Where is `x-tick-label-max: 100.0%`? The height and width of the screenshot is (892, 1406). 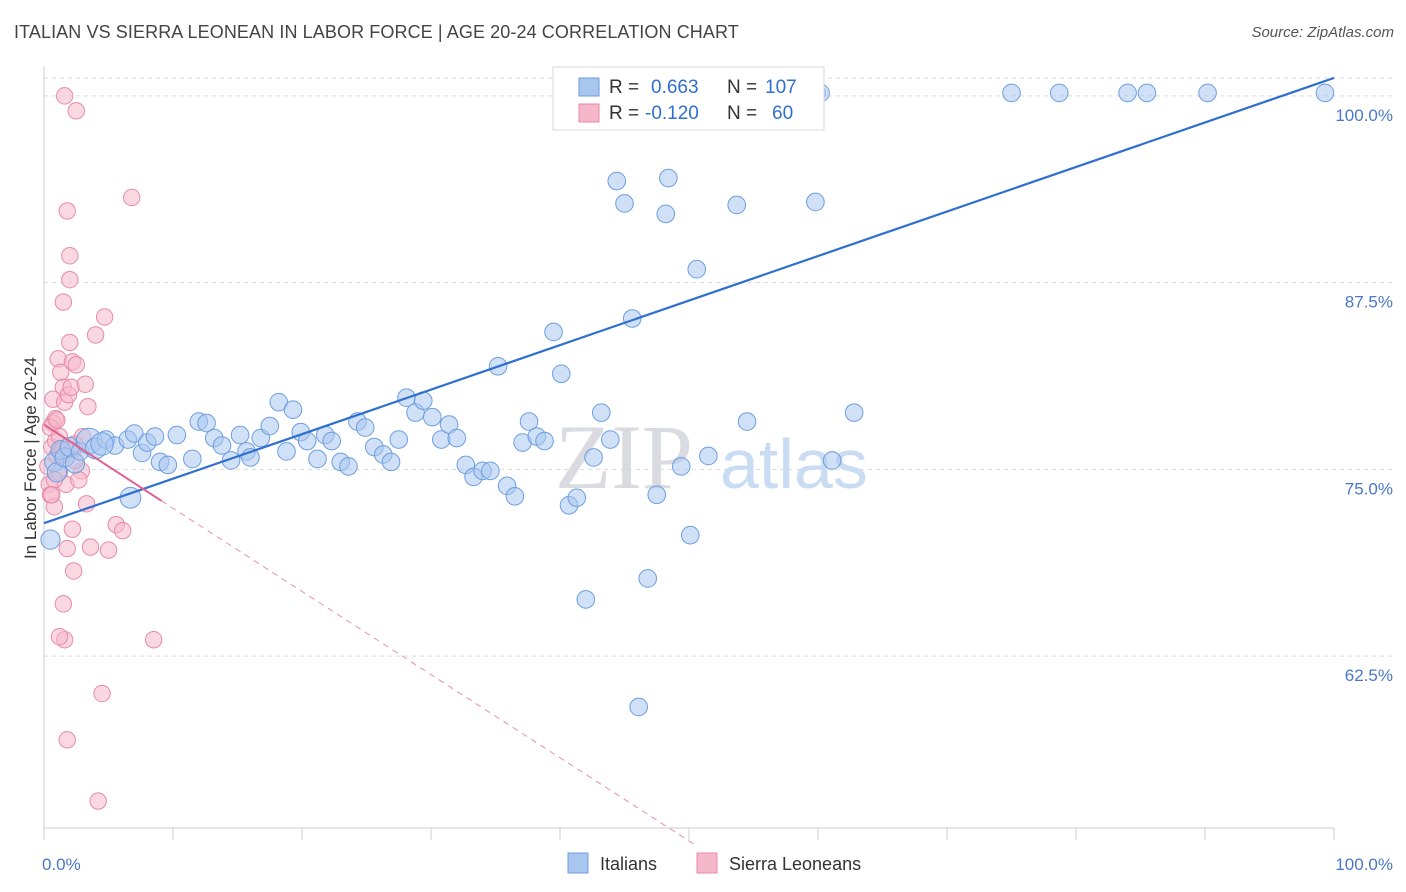
x-tick-label-max: 100.0% is located at coordinates (1364, 864).